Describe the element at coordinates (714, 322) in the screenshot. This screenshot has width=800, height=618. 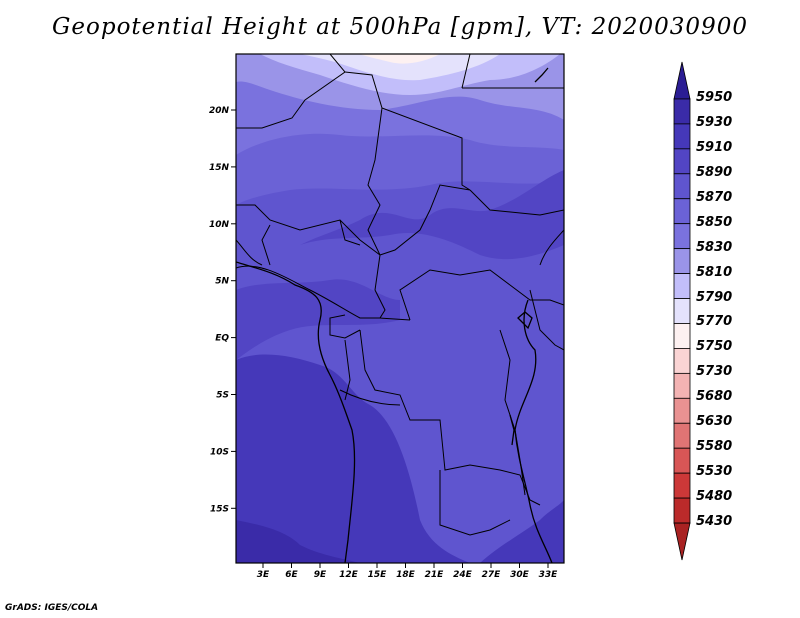
I see `colorbar-label: 5770` at that location.